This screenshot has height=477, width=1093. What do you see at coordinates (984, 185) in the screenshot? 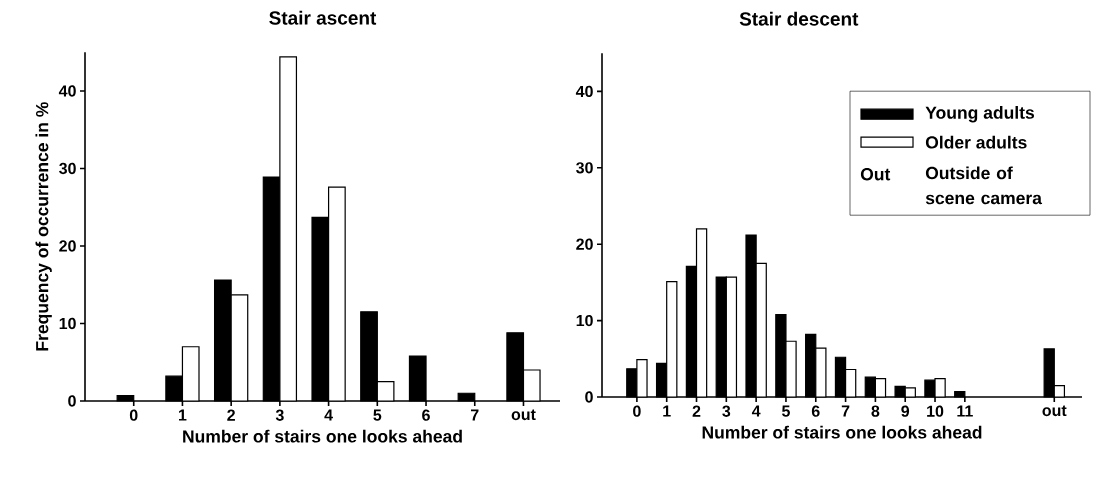
I see `annotation: Outside of scene camera` at bounding box center [984, 185].